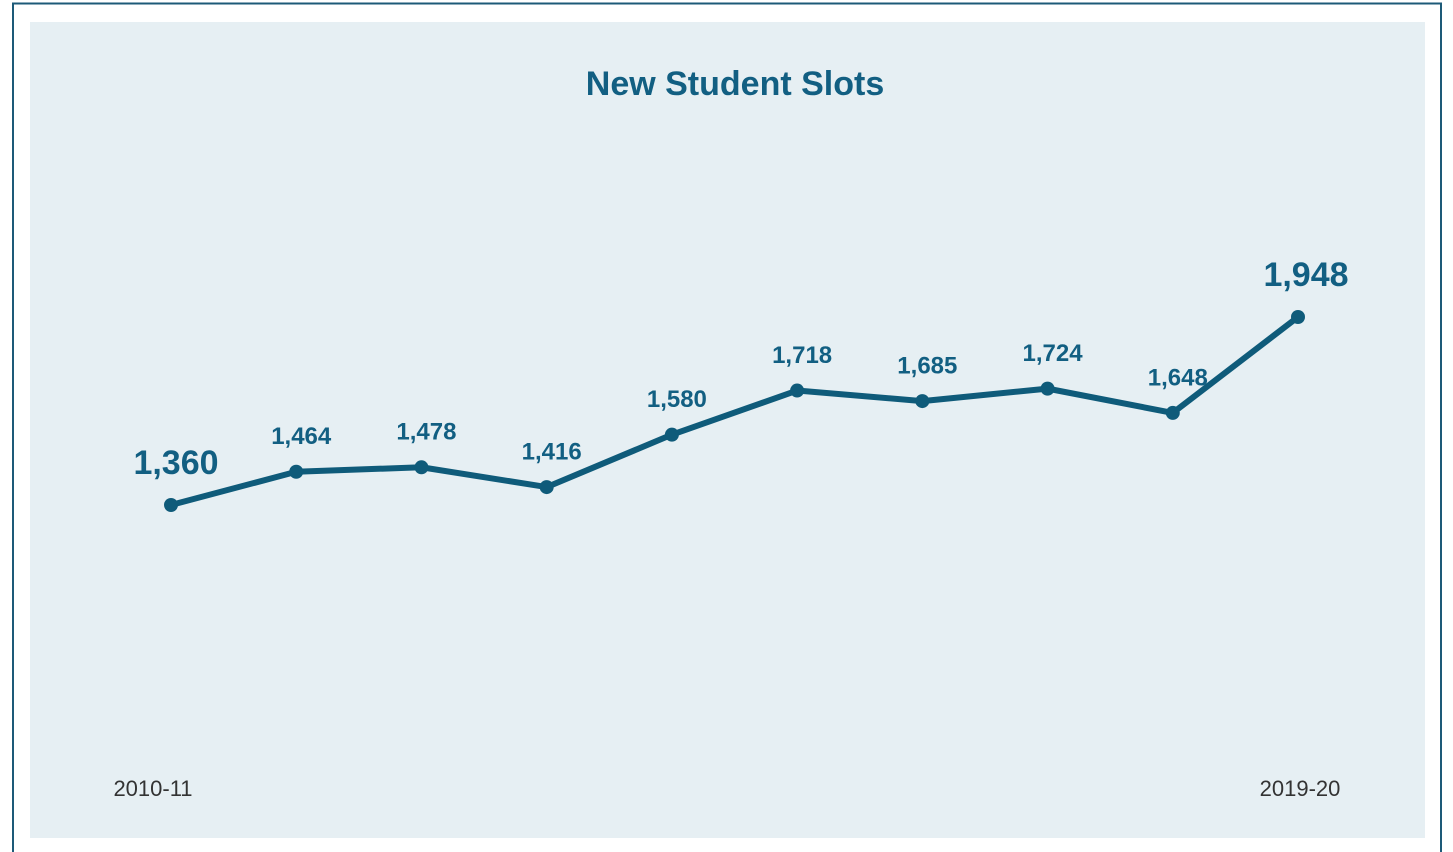 The height and width of the screenshot is (852, 1453). I want to click on data-label: 1,416, so click(552, 451).